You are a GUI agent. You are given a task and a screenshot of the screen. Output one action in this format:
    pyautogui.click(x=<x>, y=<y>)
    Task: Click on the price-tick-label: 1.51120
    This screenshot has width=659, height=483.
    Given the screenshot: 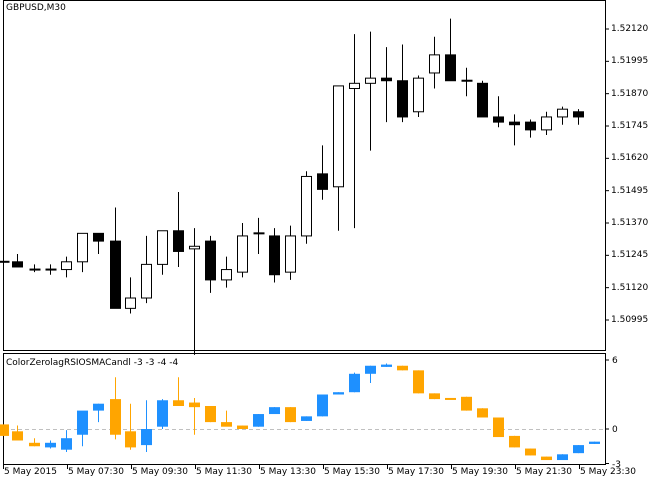 What is the action you would take?
    pyautogui.click(x=630, y=287)
    